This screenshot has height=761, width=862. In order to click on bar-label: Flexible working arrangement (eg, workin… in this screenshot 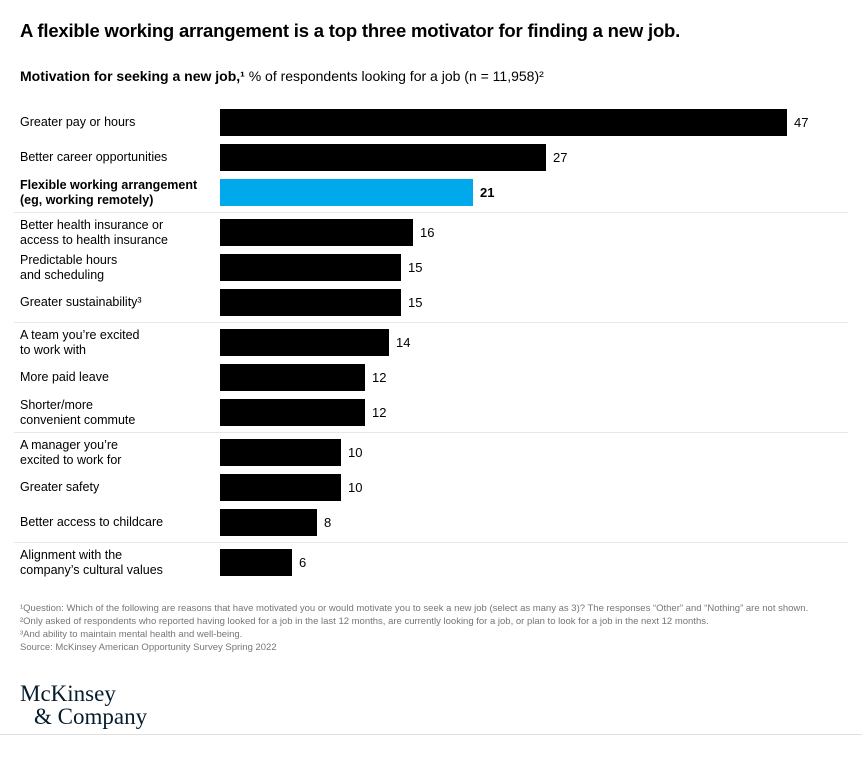, I will do `click(109, 192)`.